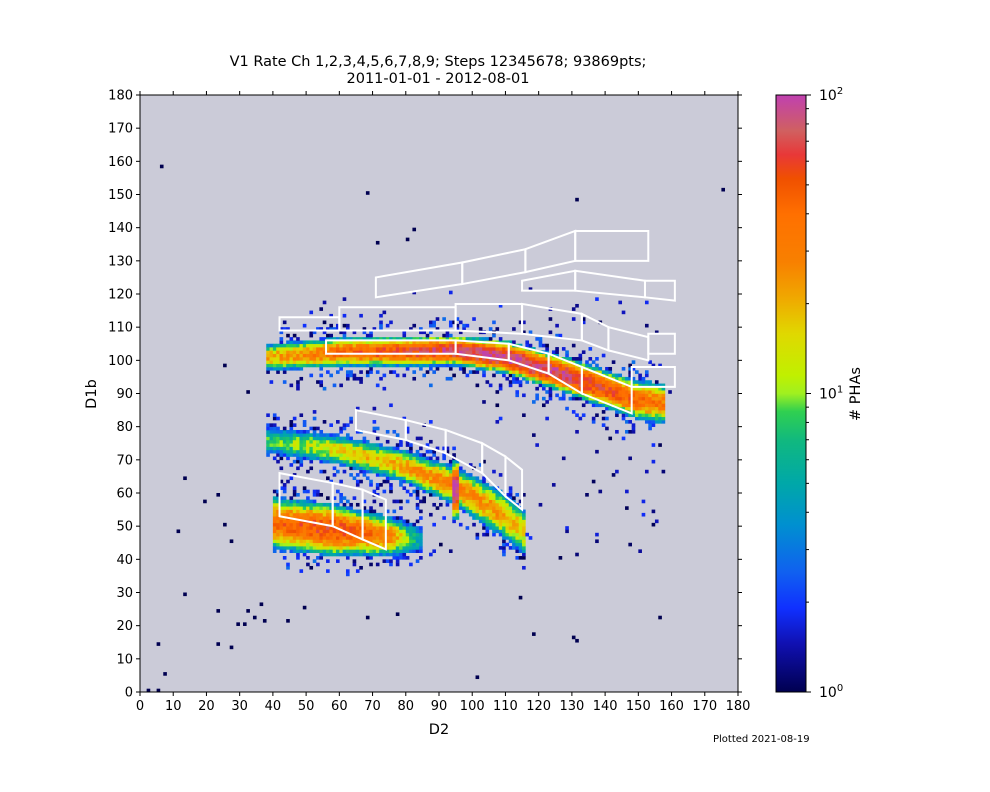 This screenshot has width=990, height=792. What do you see at coordinates (439, 730) in the screenshot?
I see `x-axis-label: D2` at bounding box center [439, 730].